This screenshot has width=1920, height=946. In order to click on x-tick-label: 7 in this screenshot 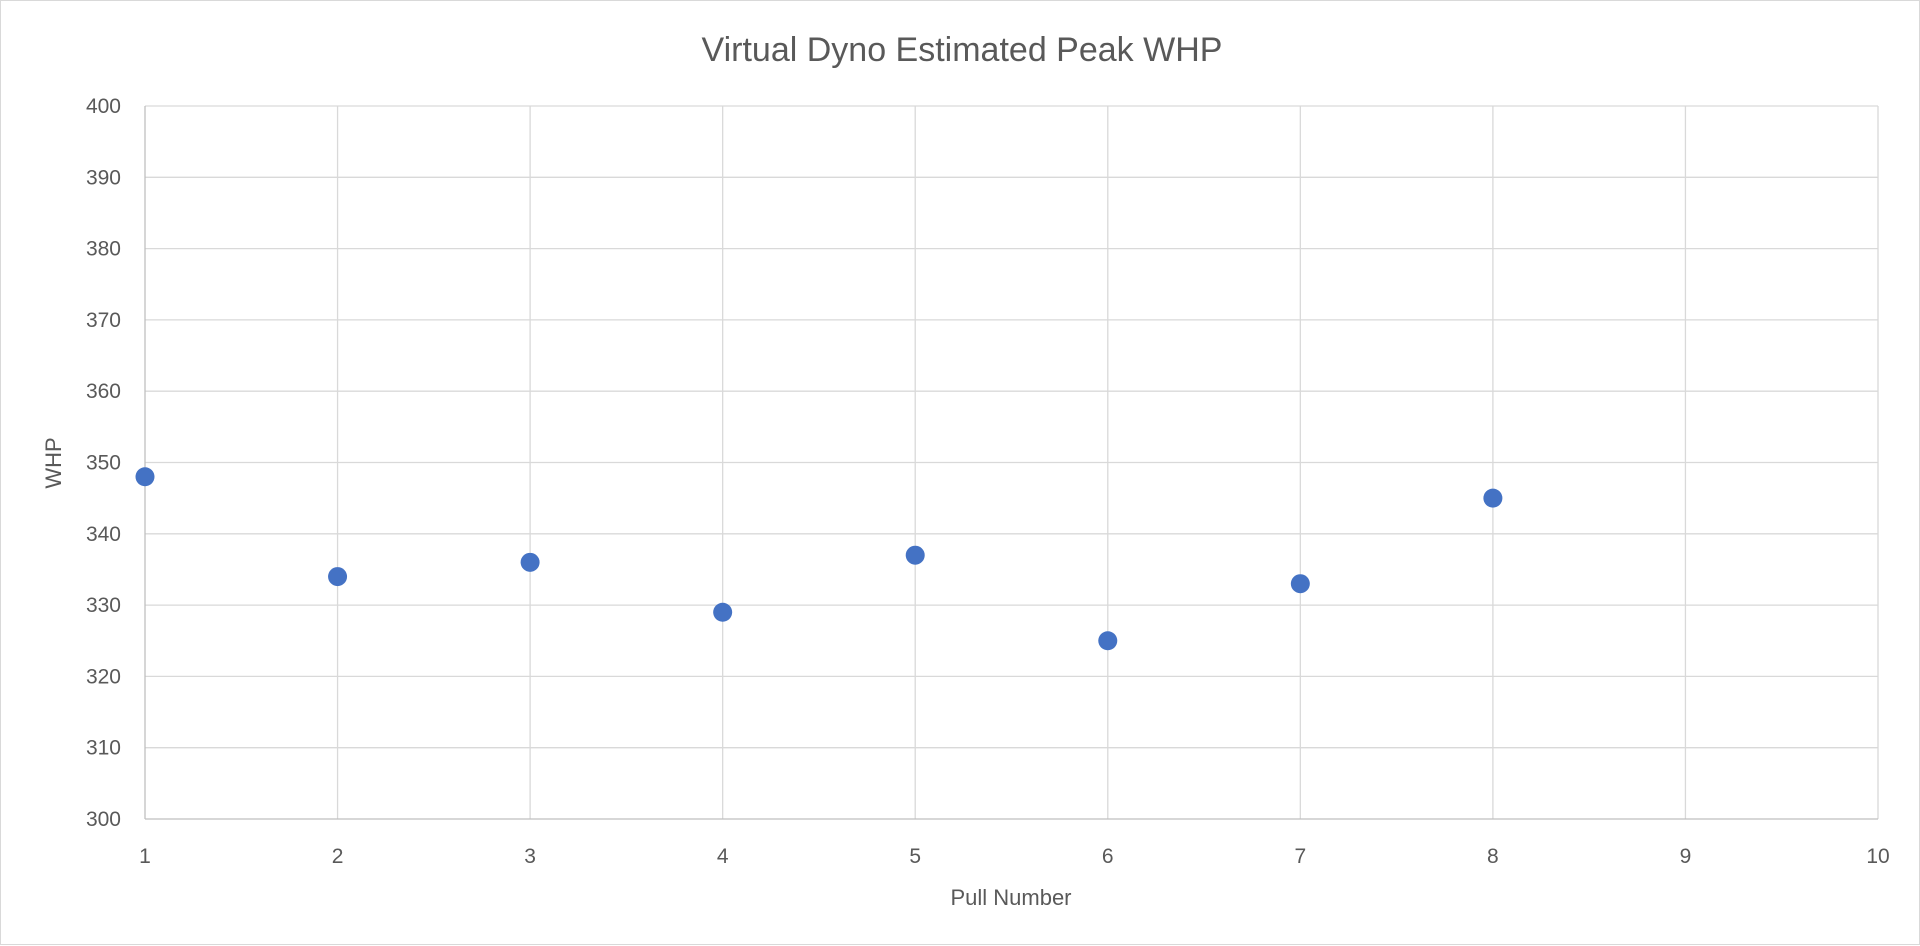, I will do `click(1300, 856)`.